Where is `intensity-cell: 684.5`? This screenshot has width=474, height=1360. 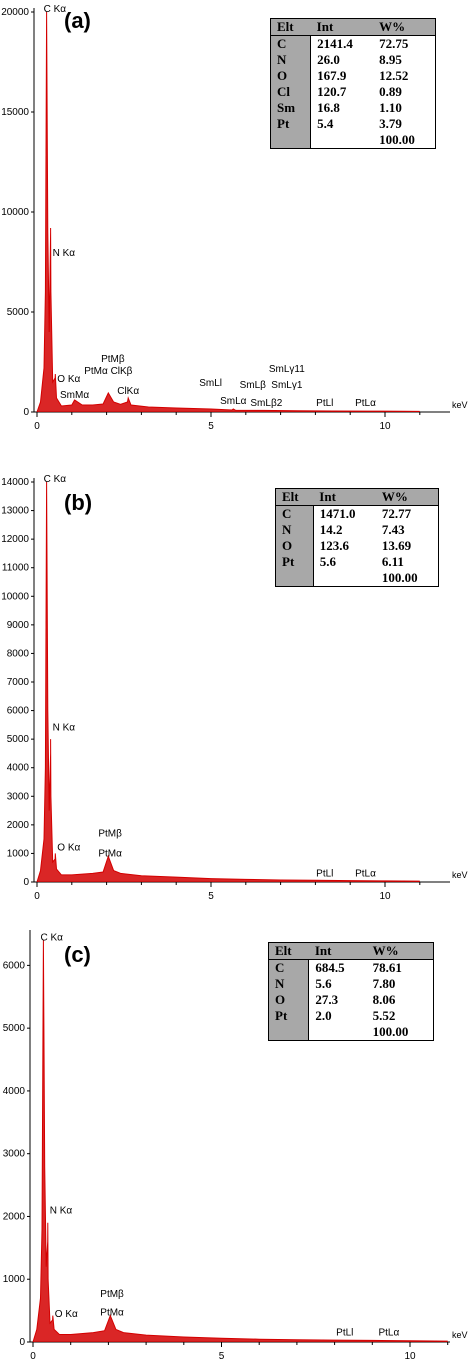
intensity-cell: 684.5 is located at coordinates (330, 967).